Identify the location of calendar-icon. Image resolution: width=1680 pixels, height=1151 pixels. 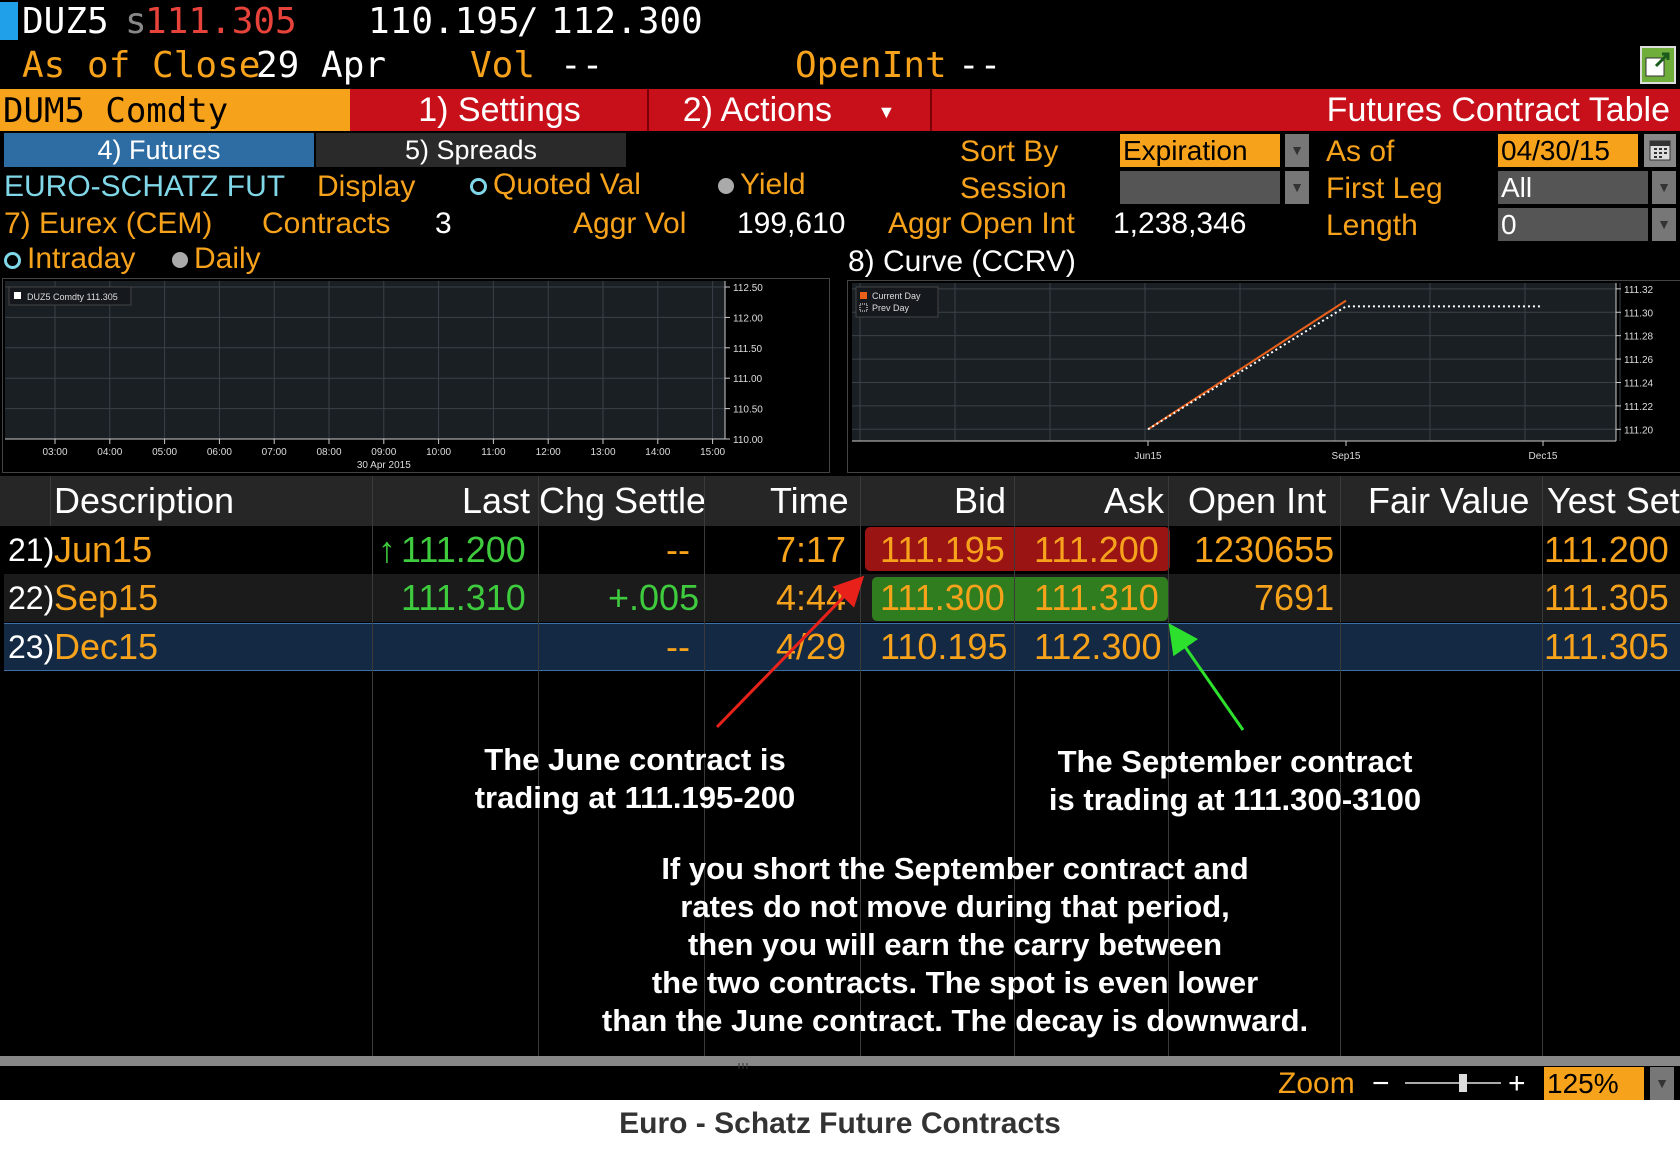
(1660, 150).